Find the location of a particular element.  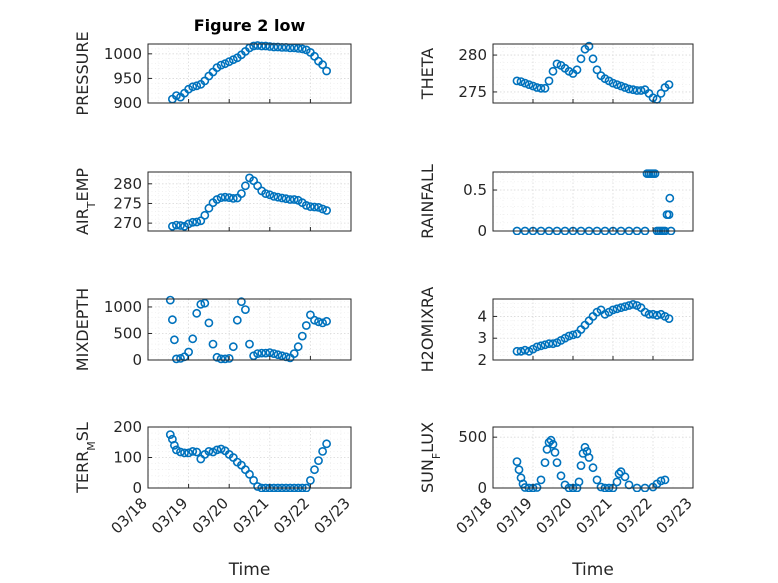

y-tick-label: 2 is located at coordinates (482, 360).